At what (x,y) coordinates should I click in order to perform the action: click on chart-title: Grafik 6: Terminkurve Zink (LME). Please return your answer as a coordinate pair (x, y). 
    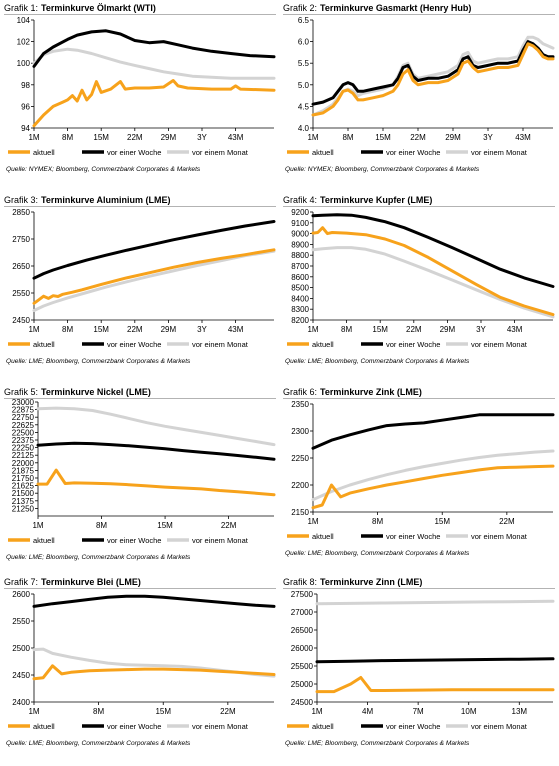
    Looking at the image, I should click on (352, 392).